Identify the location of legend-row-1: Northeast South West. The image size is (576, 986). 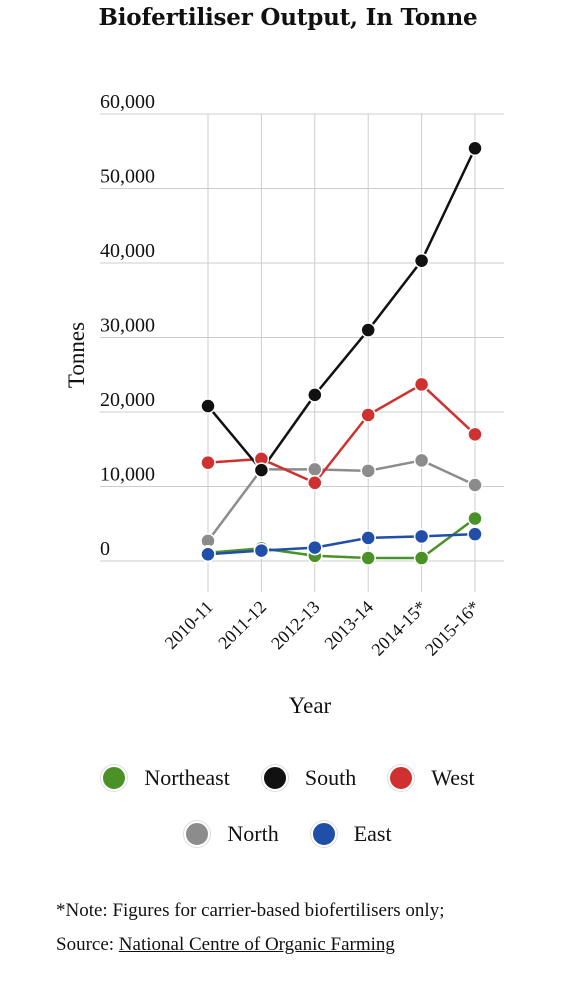
(288, 778).